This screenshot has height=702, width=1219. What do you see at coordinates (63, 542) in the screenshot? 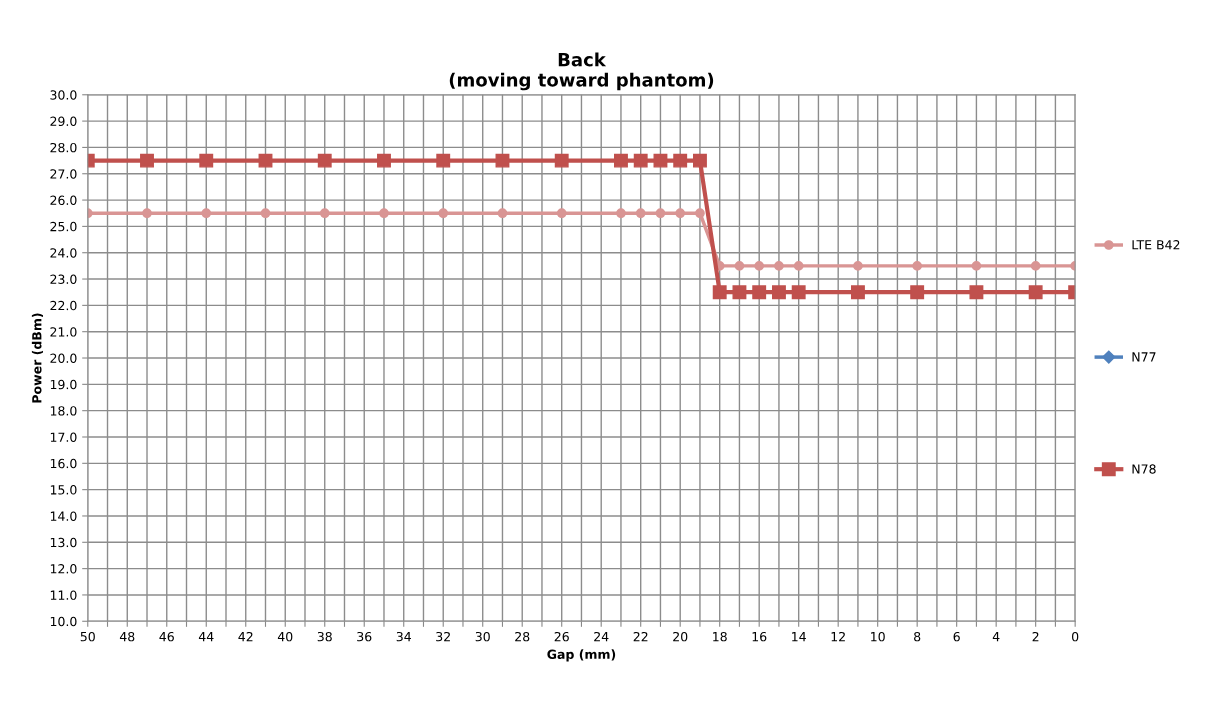
I see `y-tick-label: 13.0` at bounding box center [63, 542].